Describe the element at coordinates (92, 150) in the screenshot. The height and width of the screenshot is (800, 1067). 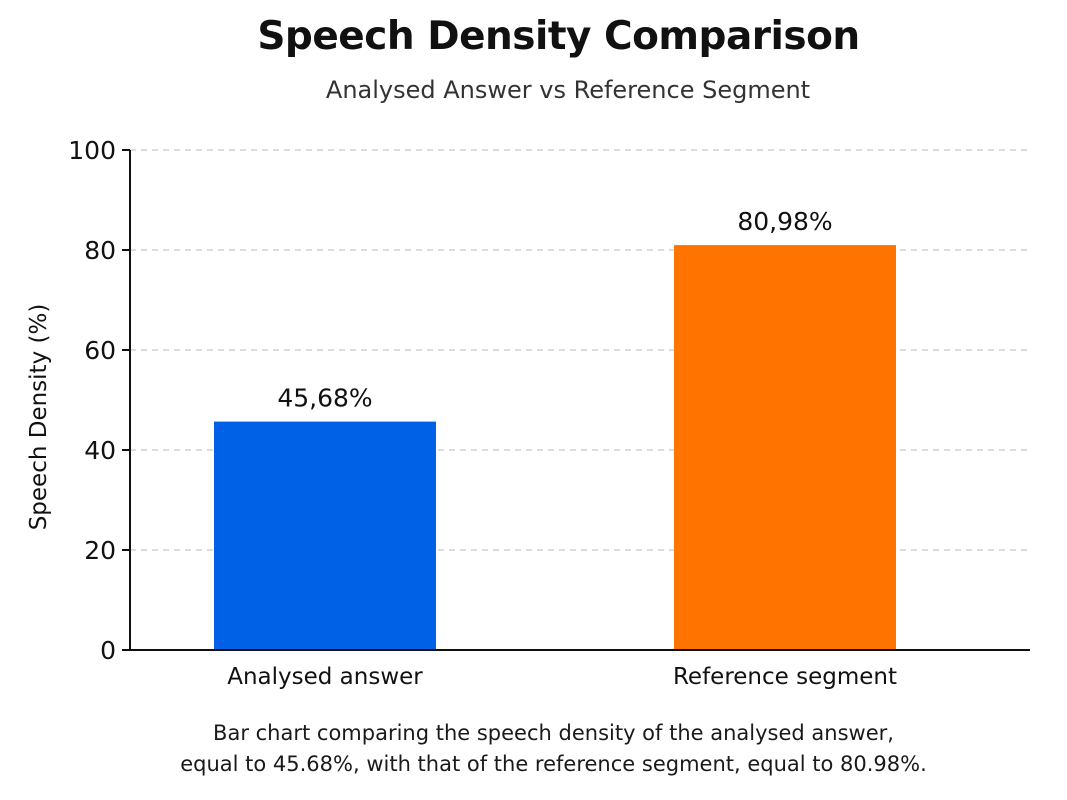
I see `y-tick-label: 100` at that location.